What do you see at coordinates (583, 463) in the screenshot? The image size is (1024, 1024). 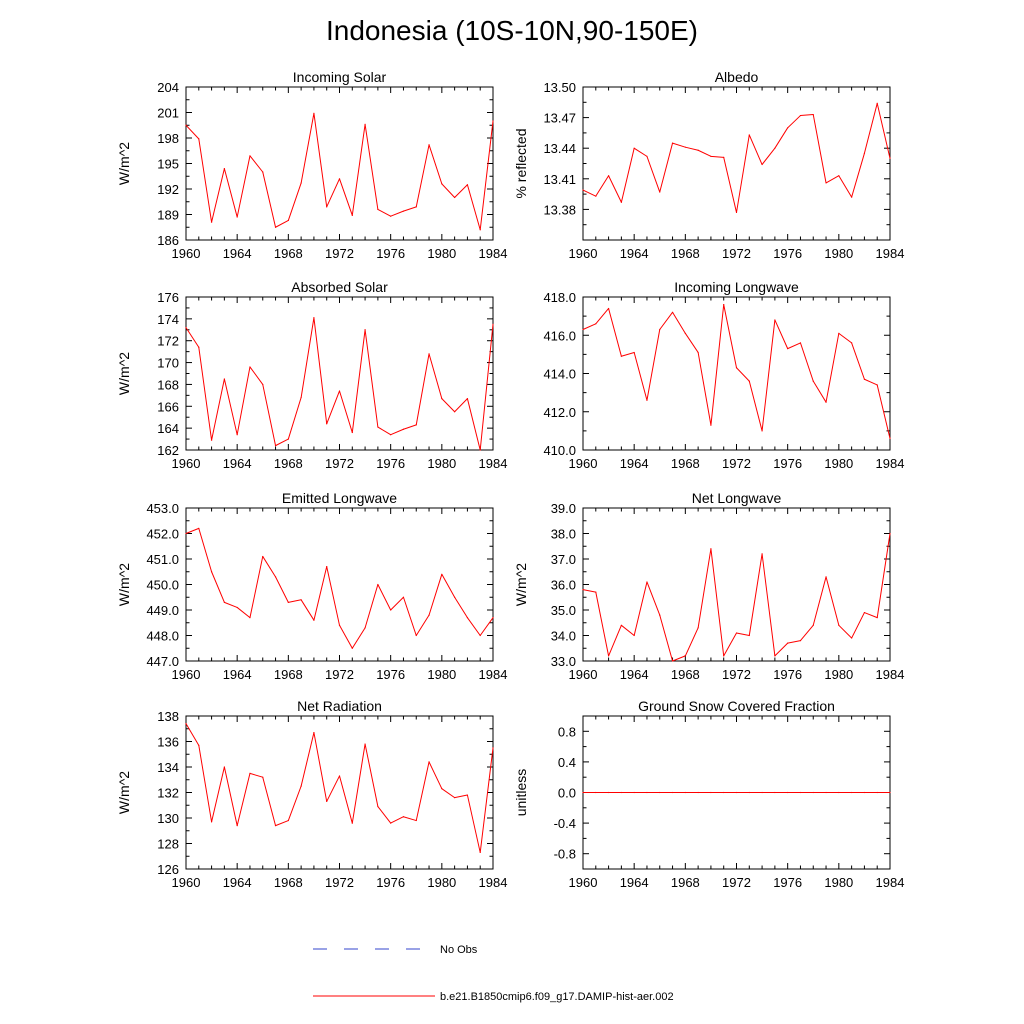 I see `x-tick-label: 1960` at bounding box center [583, 463].